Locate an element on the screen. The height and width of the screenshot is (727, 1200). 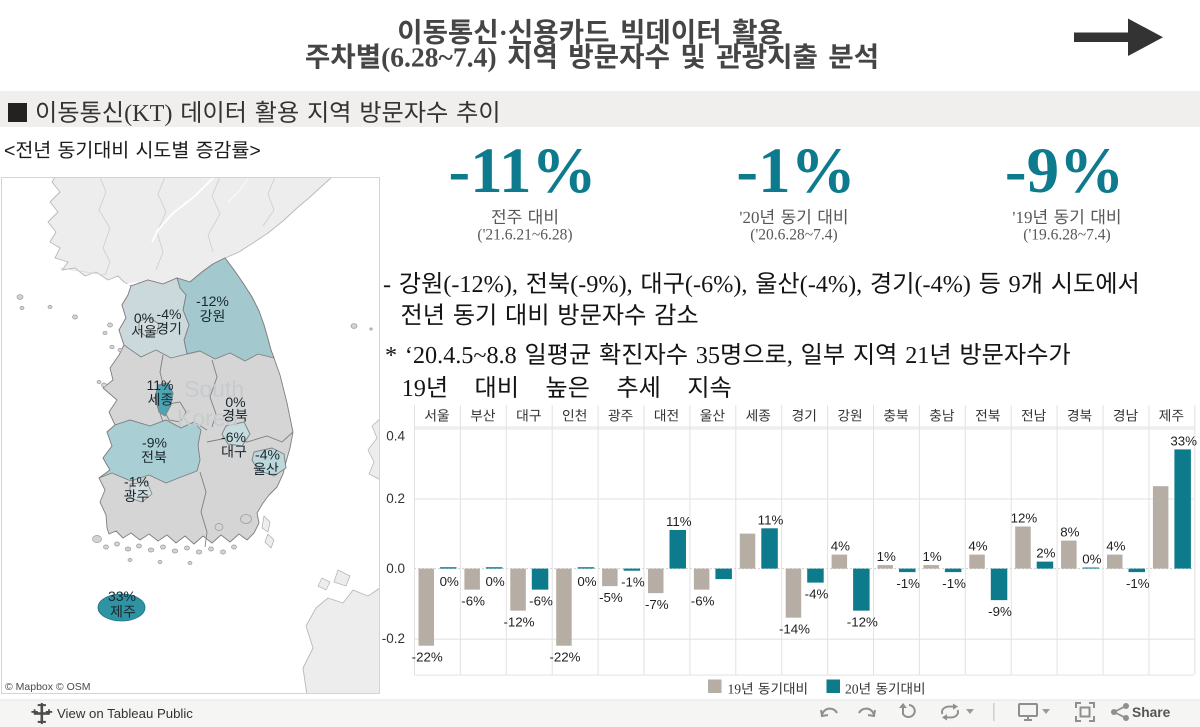
svg-text: ('20.6.28~7.4) is located at coordinates (793, 235).